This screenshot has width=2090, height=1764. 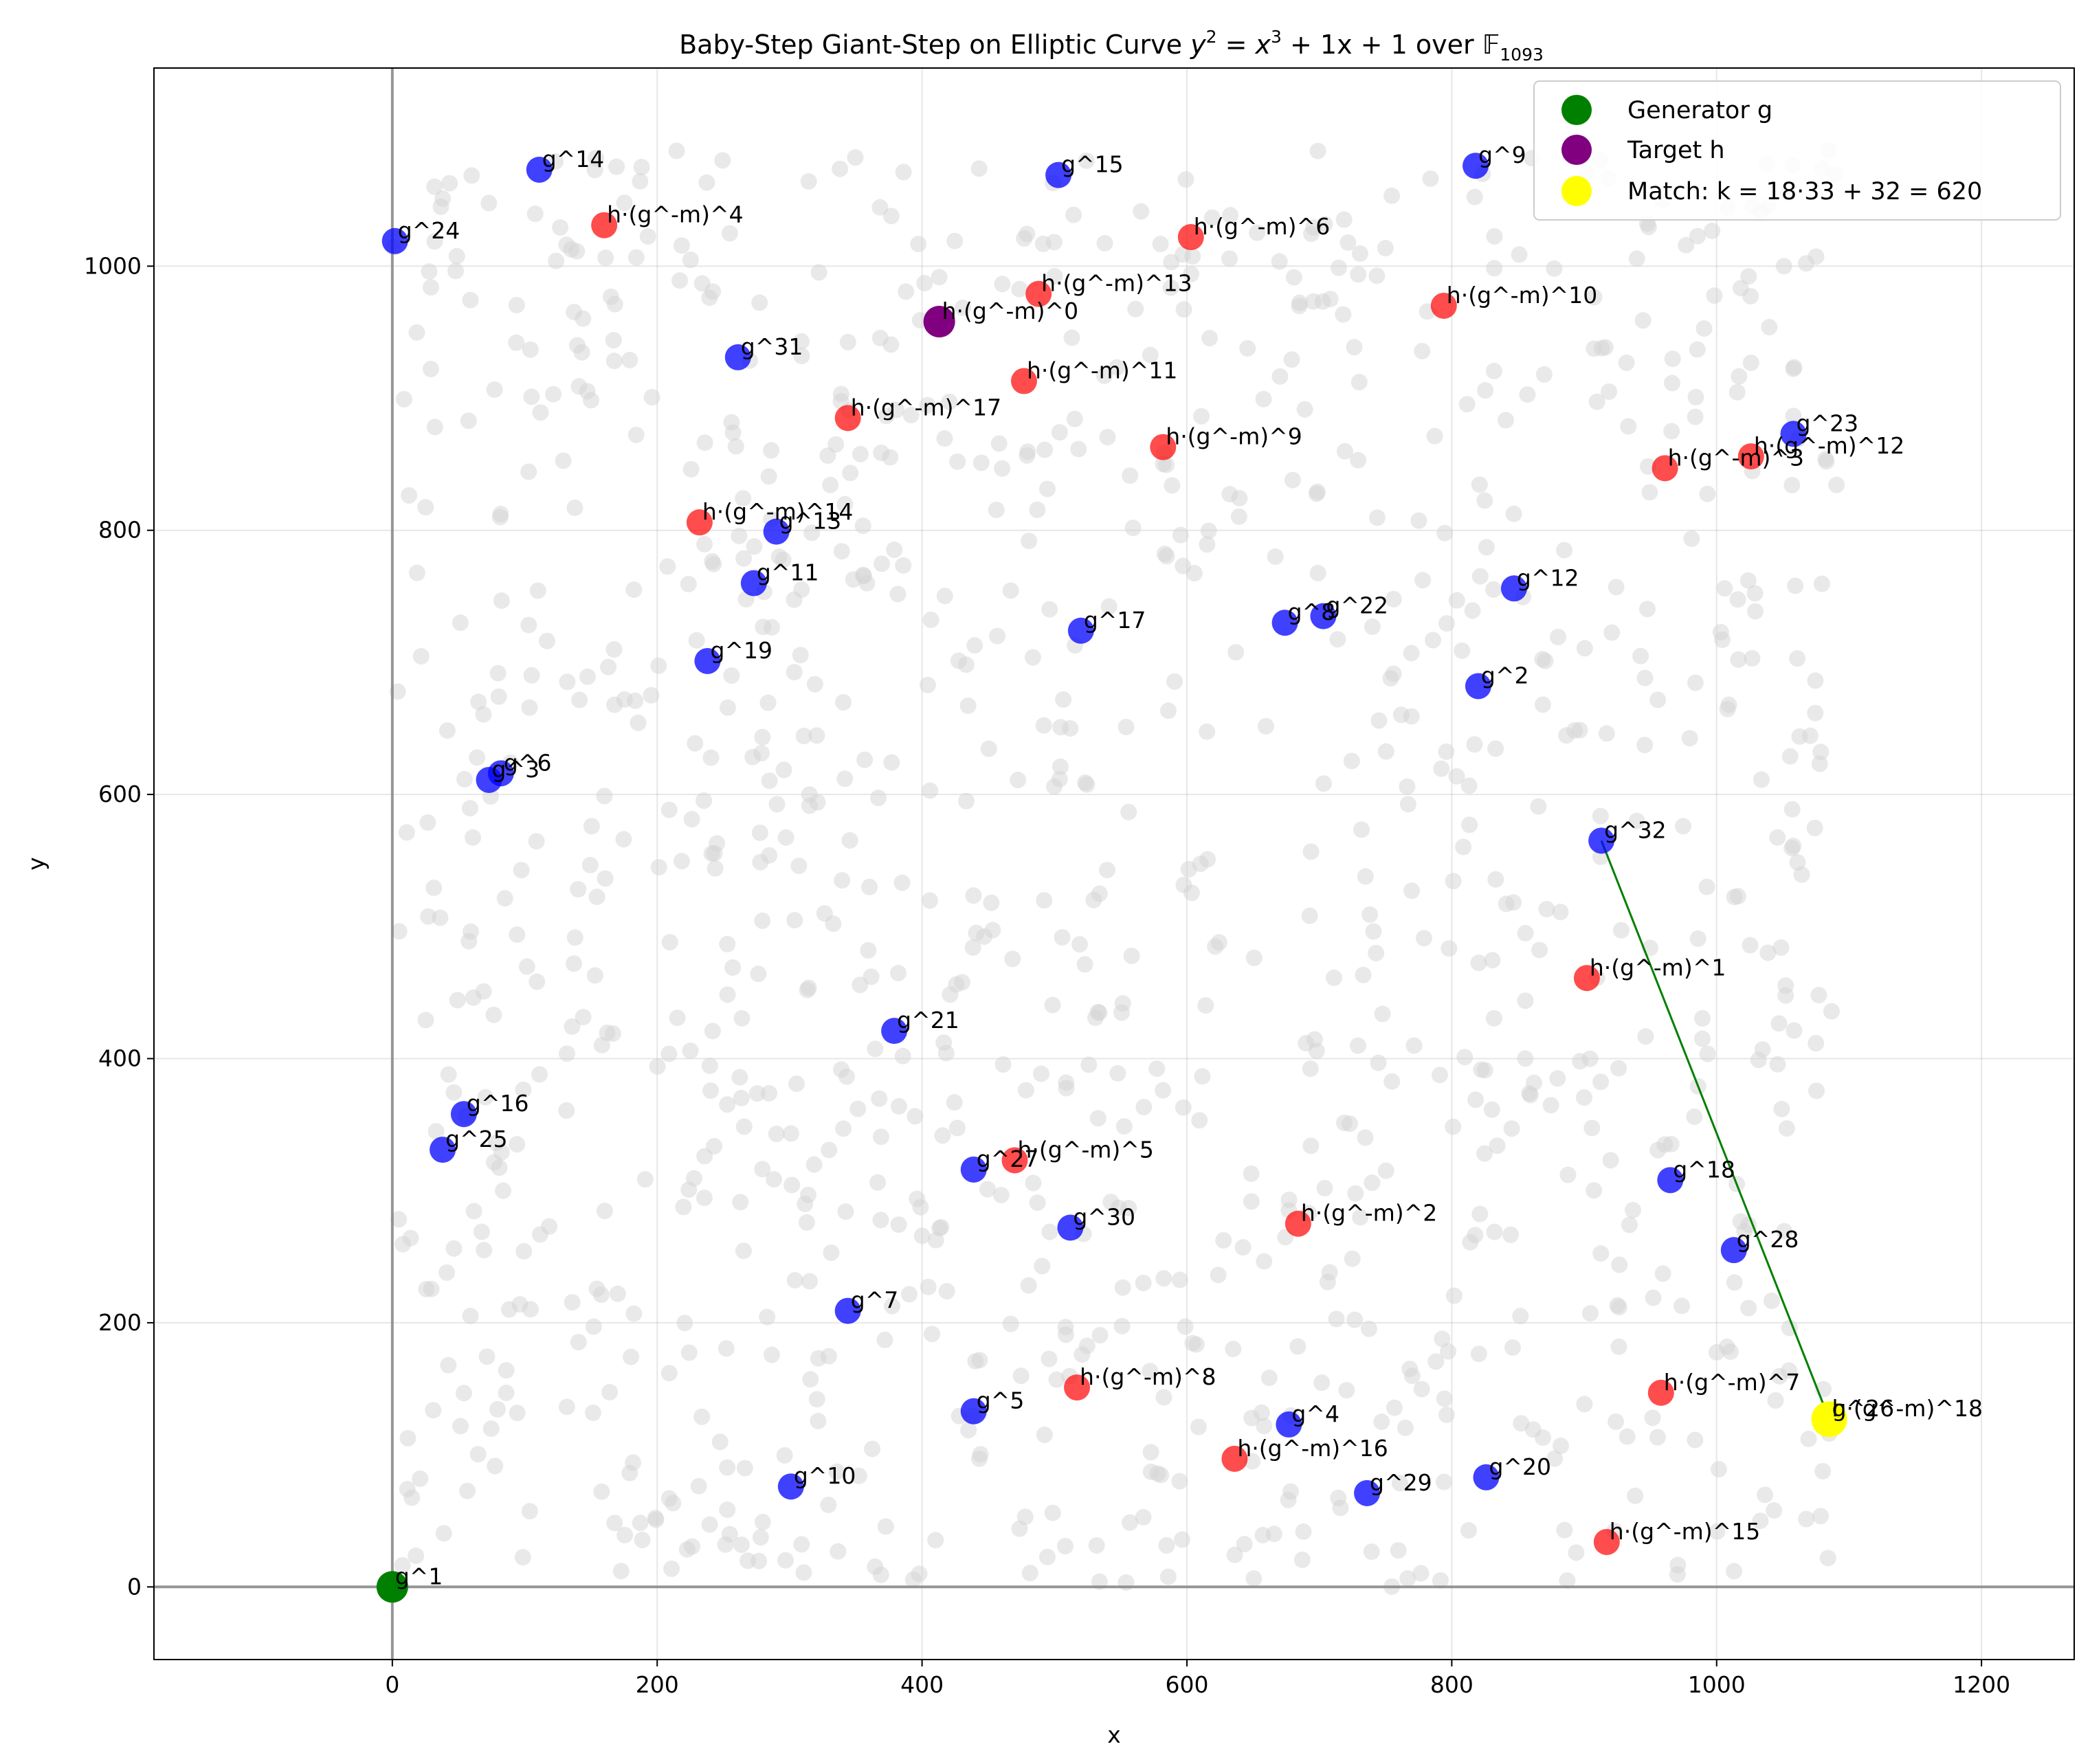 What do you see at coordinates (134, 1587) in the screenshot?
I see `y-tick-label: 0` at bounding box center [134, 1587].